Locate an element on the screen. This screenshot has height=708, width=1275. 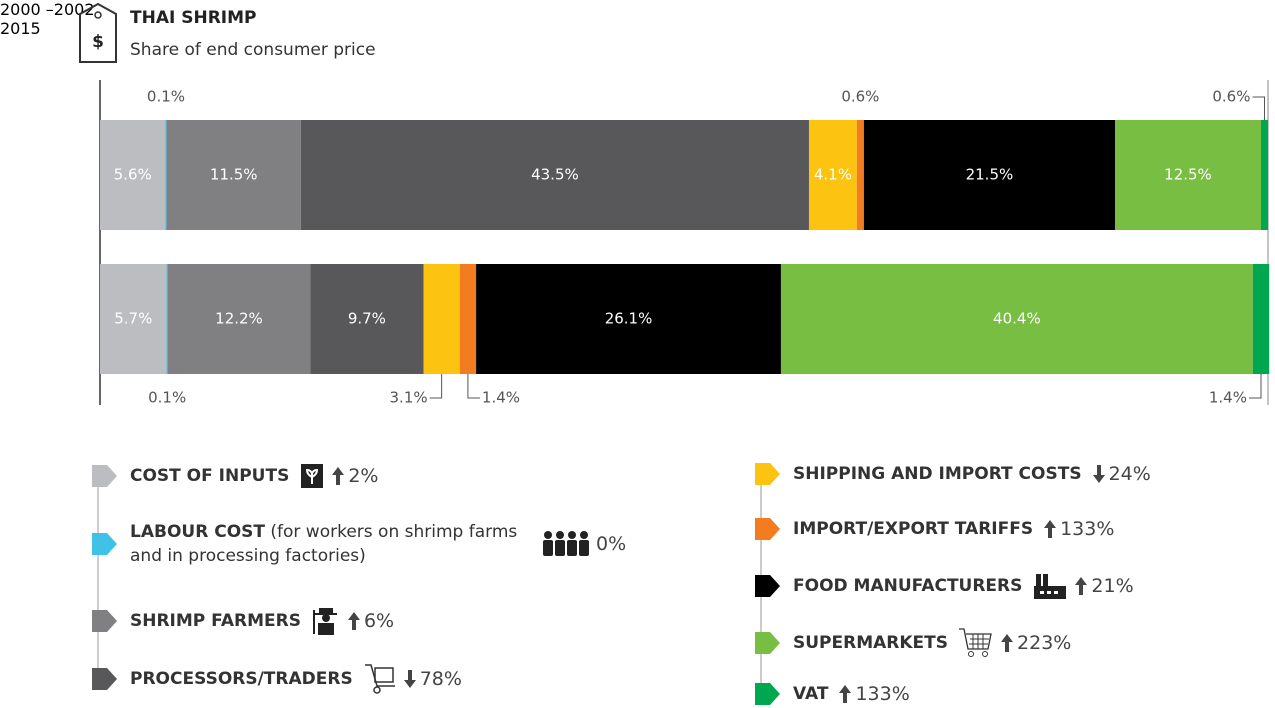
legend-change-value: 6% is located at coordinates (379, 621).